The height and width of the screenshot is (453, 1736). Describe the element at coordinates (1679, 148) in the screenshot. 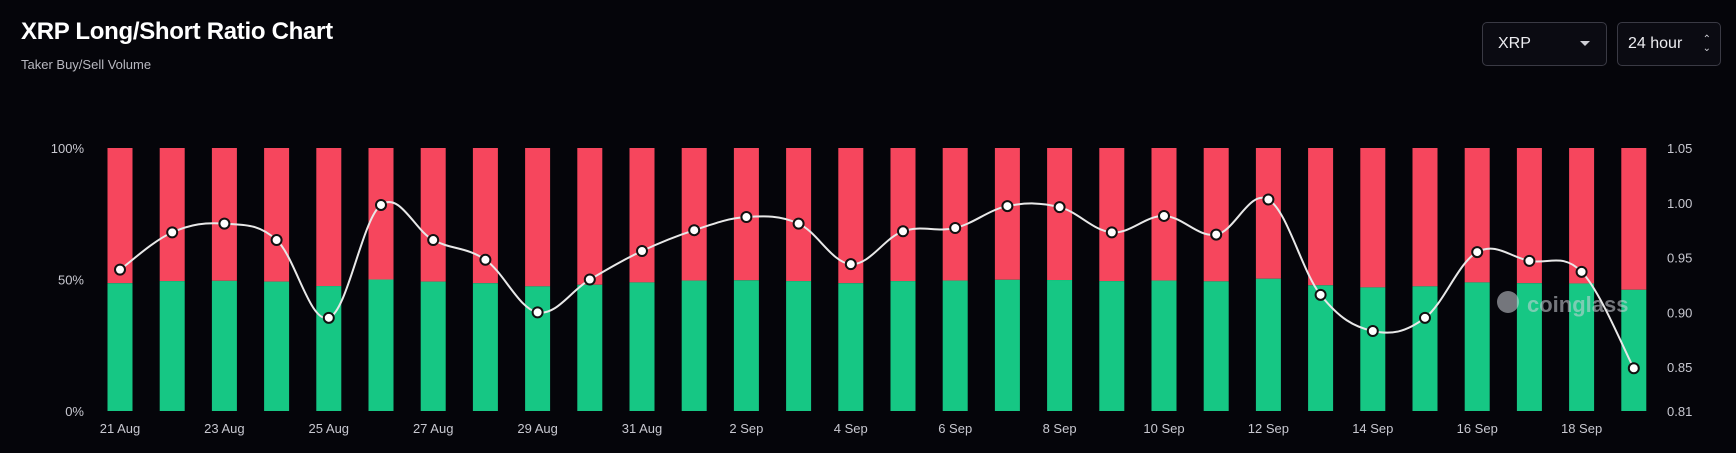

I see `y-right-tick-label: 1.05` at that location.